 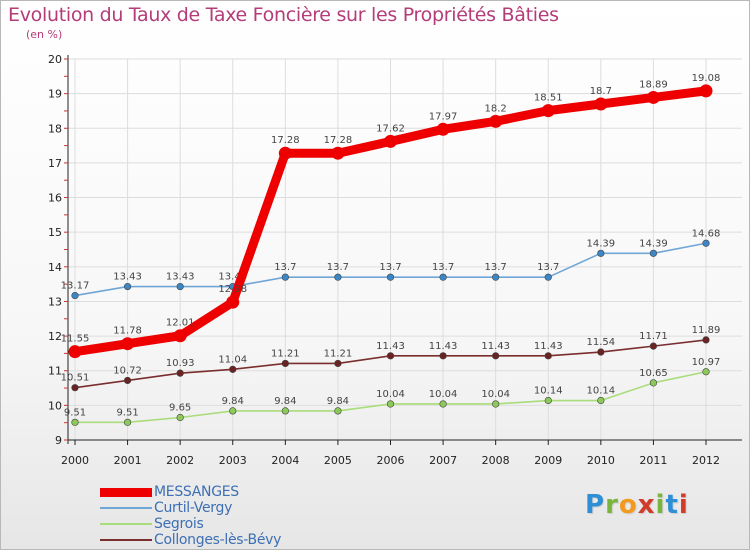 What do you see at coordinates (285, 401) in the screenshot?
I see `data-label-segrois-2004: 9.84` at bounding box center [285, 401].